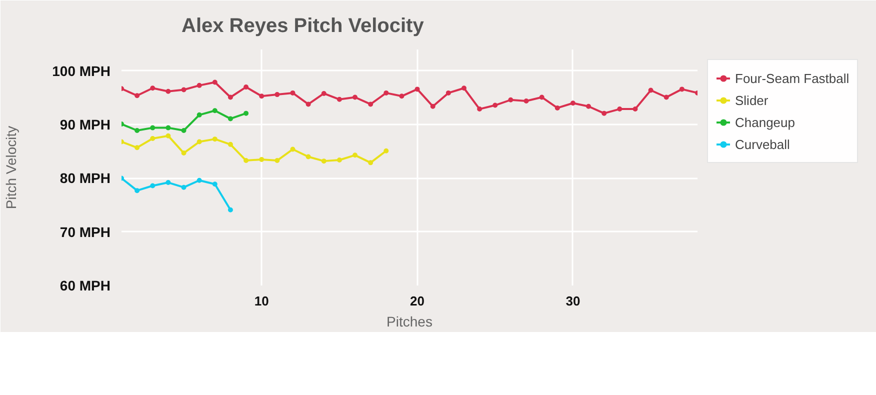 The height and width of the screenshot is (395, 876). I want to click on y-tick-label: 90 MPH, so click(85, 124).